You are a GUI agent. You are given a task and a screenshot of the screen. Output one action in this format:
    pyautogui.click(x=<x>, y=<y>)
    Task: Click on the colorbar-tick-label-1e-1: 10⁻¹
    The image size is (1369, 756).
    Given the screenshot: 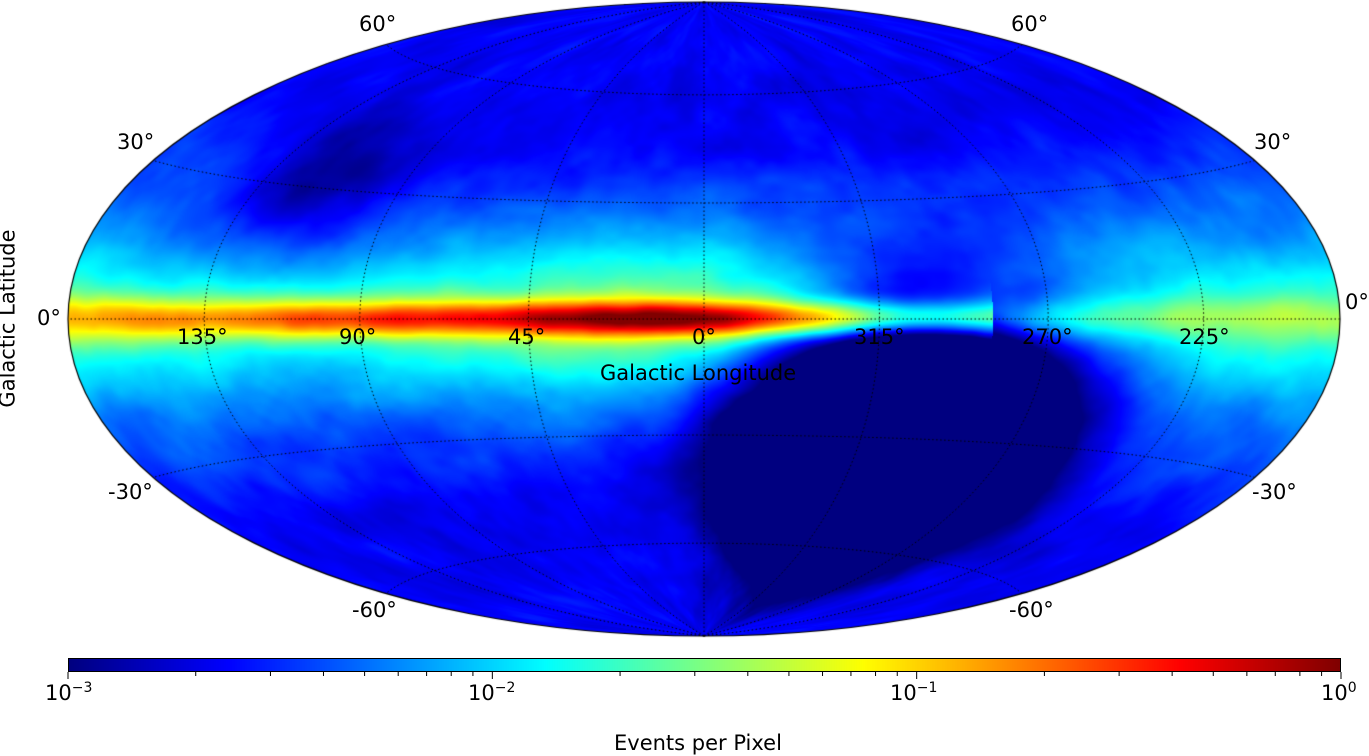 What is the action you would take?
    pyautogui.click(x=914, y=692)
    